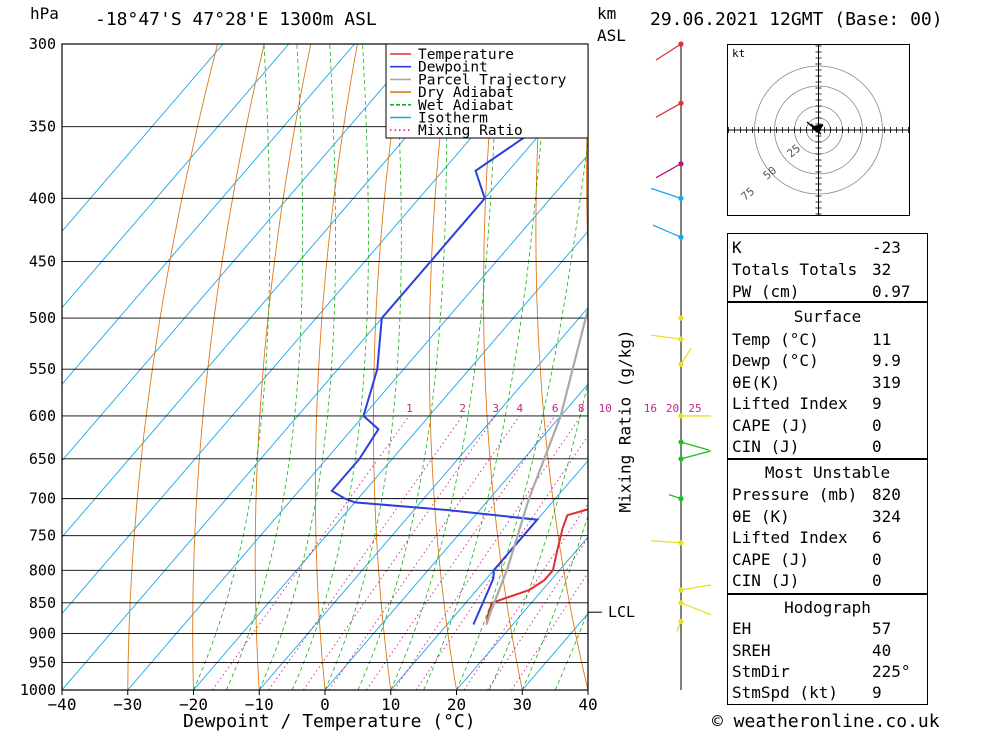  Describe the element at coordinates (42, 459) in the screenshot. I see `pressure-tick-label: 650` at that location.